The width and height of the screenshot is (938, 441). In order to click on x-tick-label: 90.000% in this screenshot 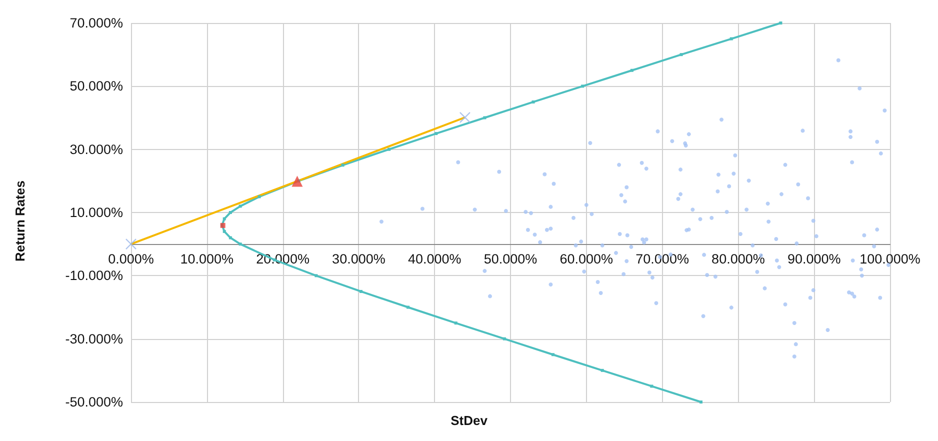, I will do `click(814, 259)`.